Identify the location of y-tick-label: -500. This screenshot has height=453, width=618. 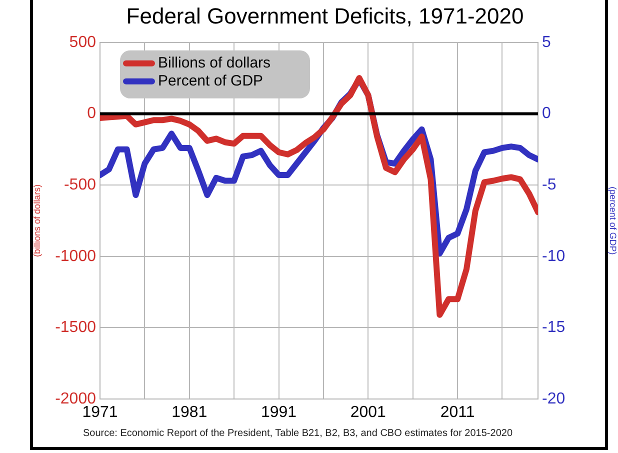
(80, 185).